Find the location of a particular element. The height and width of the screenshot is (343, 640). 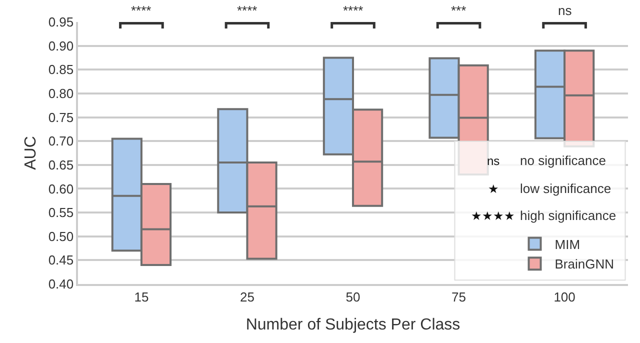

annotation: ★ is located at coordinates (493, 189).